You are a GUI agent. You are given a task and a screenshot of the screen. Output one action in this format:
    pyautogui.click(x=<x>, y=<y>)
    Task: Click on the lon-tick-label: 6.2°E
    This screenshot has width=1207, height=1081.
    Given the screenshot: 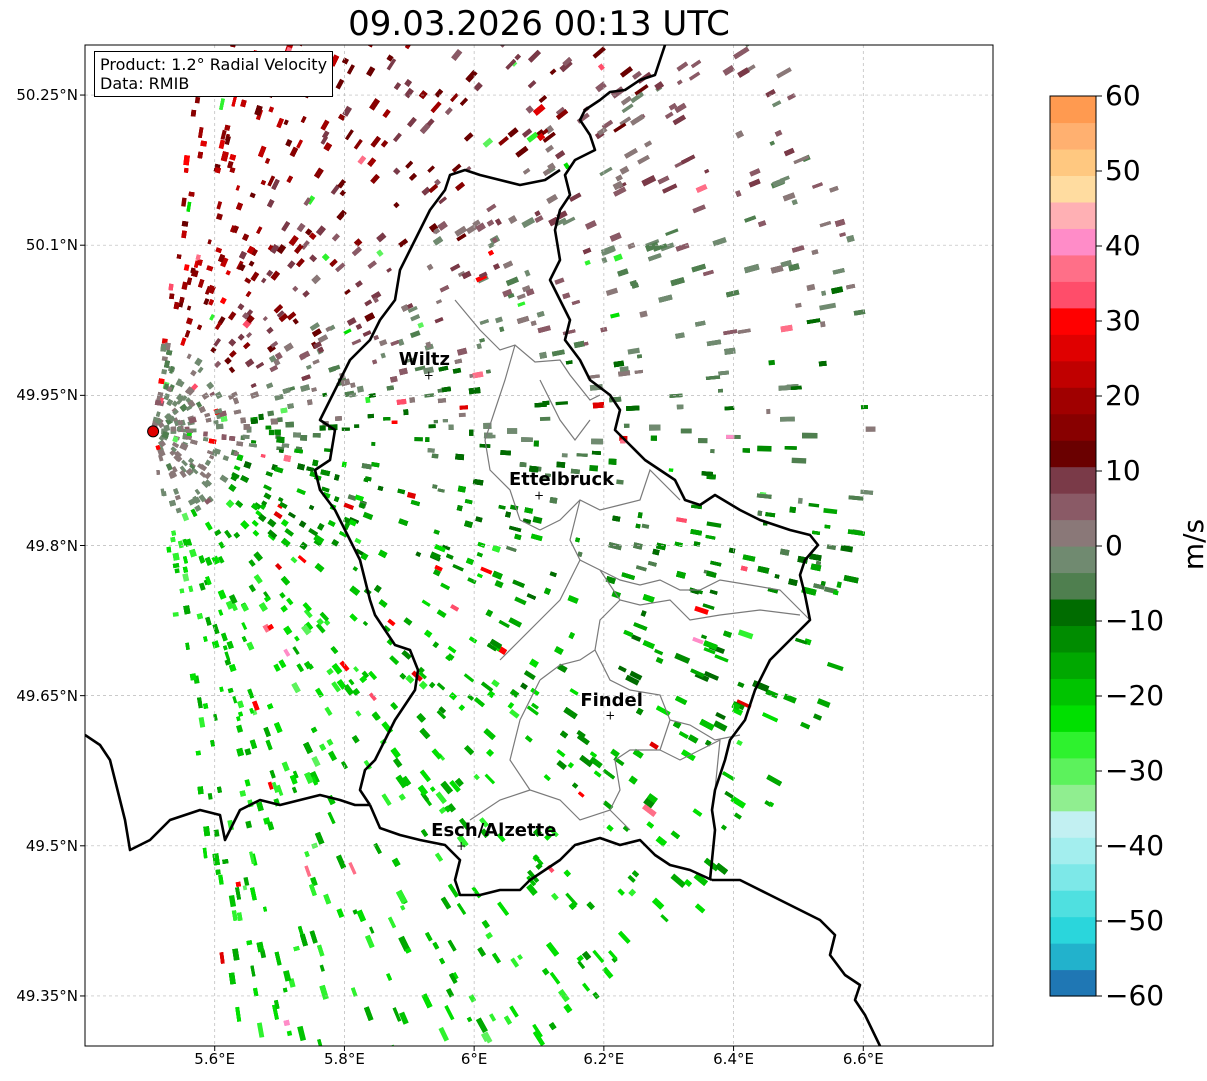 What is the action you would take?
    pyautogui.click(x=604, y=1059)
    